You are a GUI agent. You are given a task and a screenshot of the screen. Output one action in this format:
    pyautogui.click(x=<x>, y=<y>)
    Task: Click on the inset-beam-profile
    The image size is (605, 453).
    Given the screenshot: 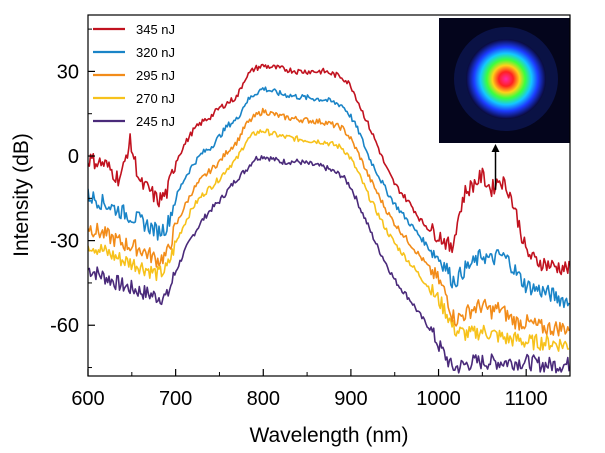 What is the action you would take?
    pyautogui.click(x=504, y=80)
    